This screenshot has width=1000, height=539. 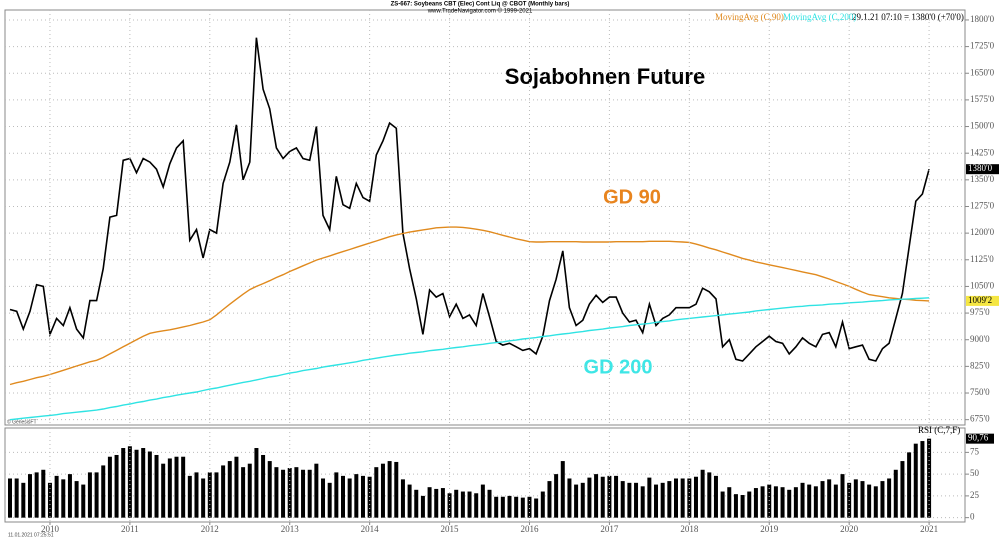 I want to click on y-tick-label: 1725'0, so click(x=982, y=46).